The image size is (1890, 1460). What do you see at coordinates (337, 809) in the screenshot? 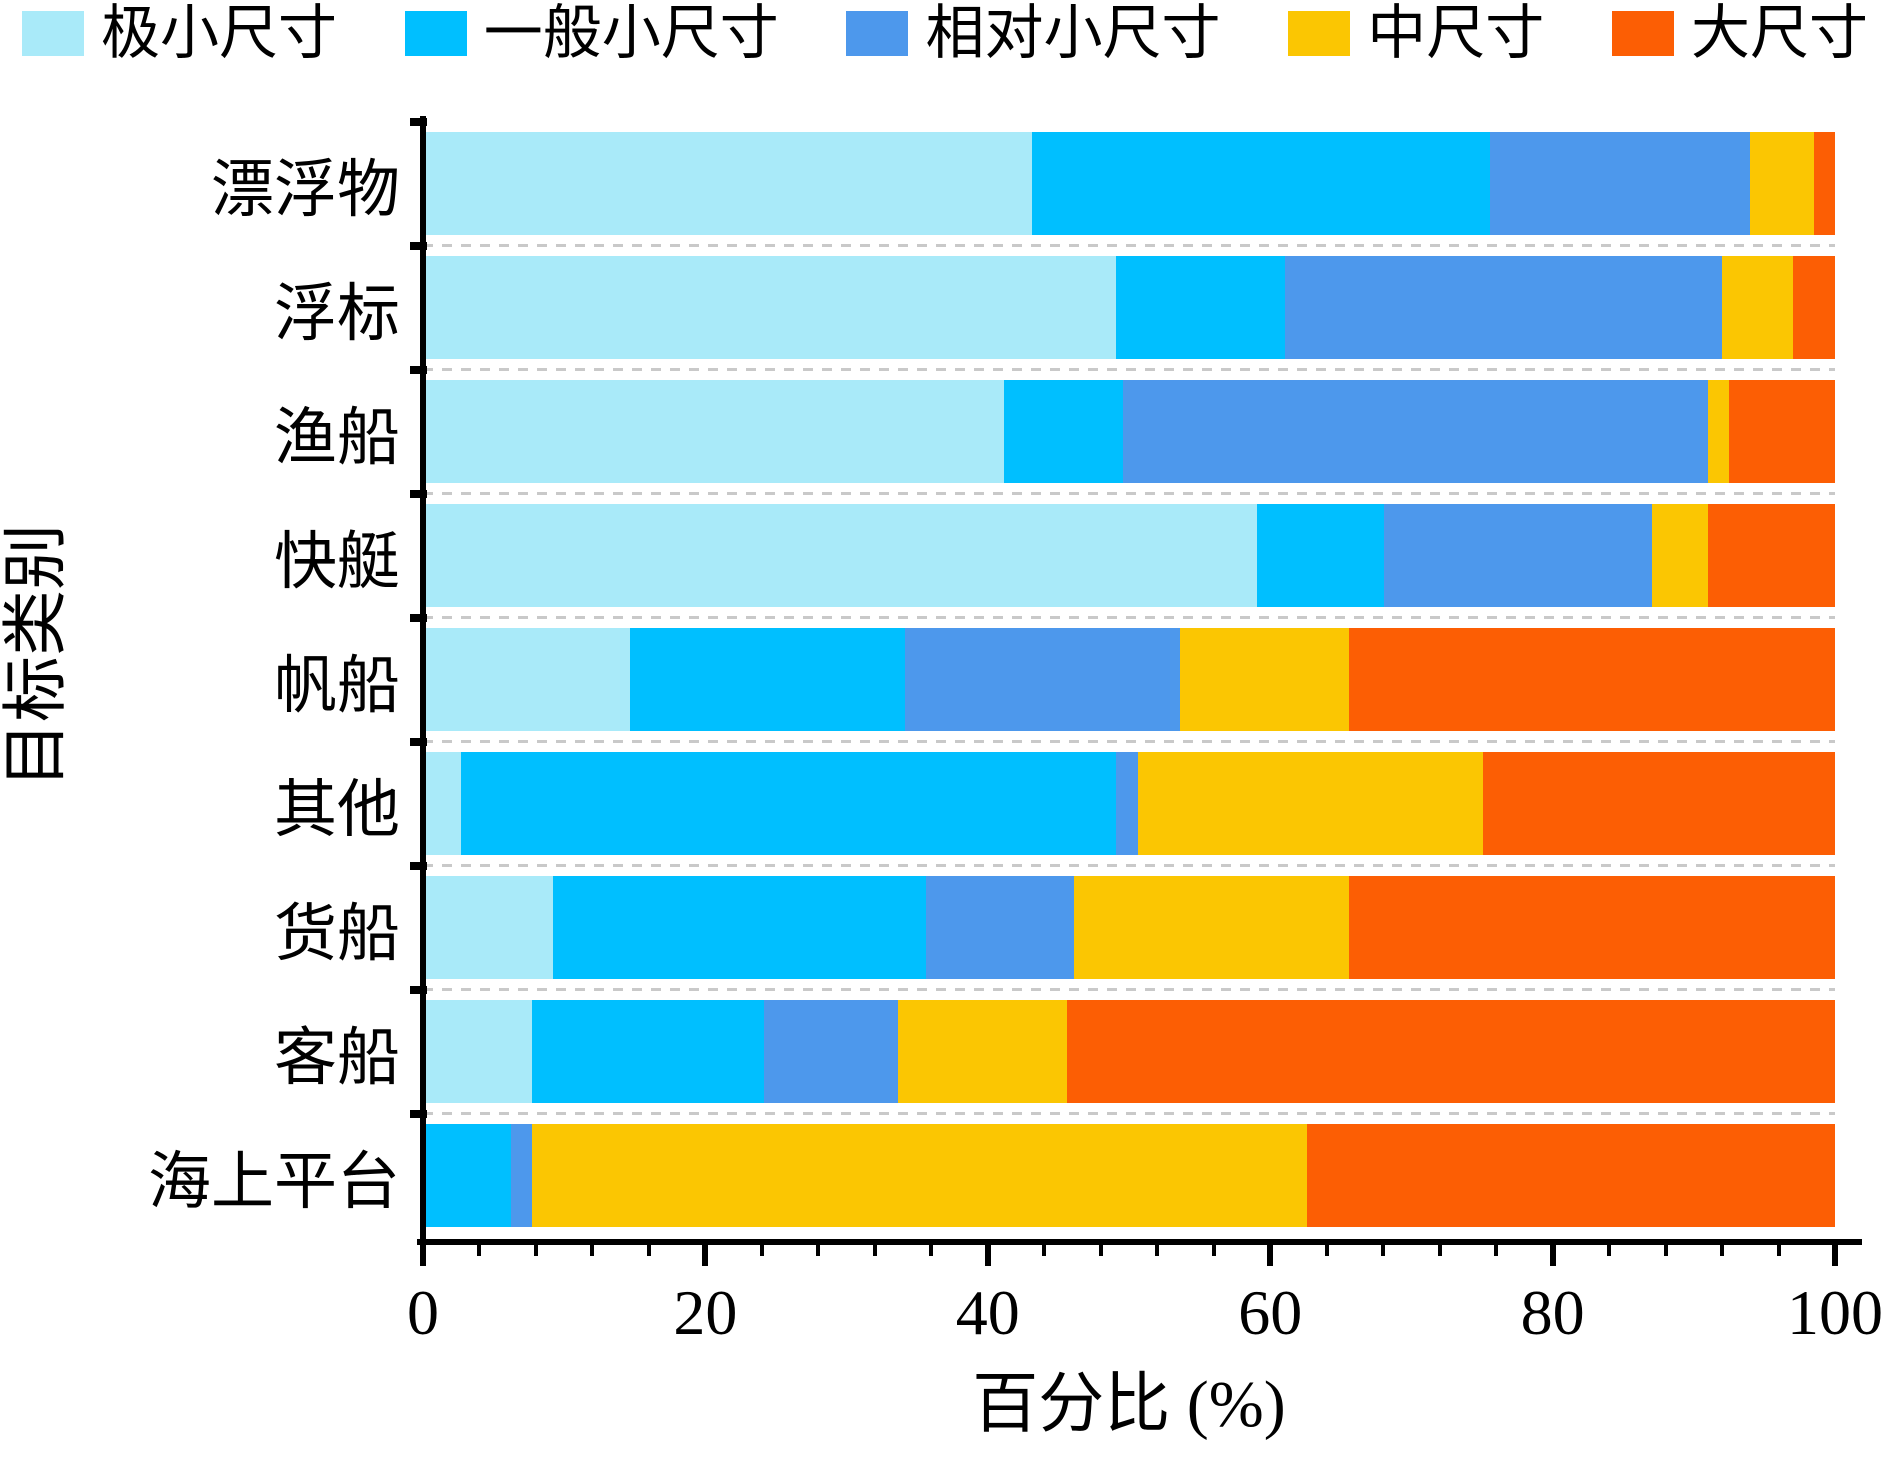
I see `y-category-label: 其他` at bounding box center [337, 809].